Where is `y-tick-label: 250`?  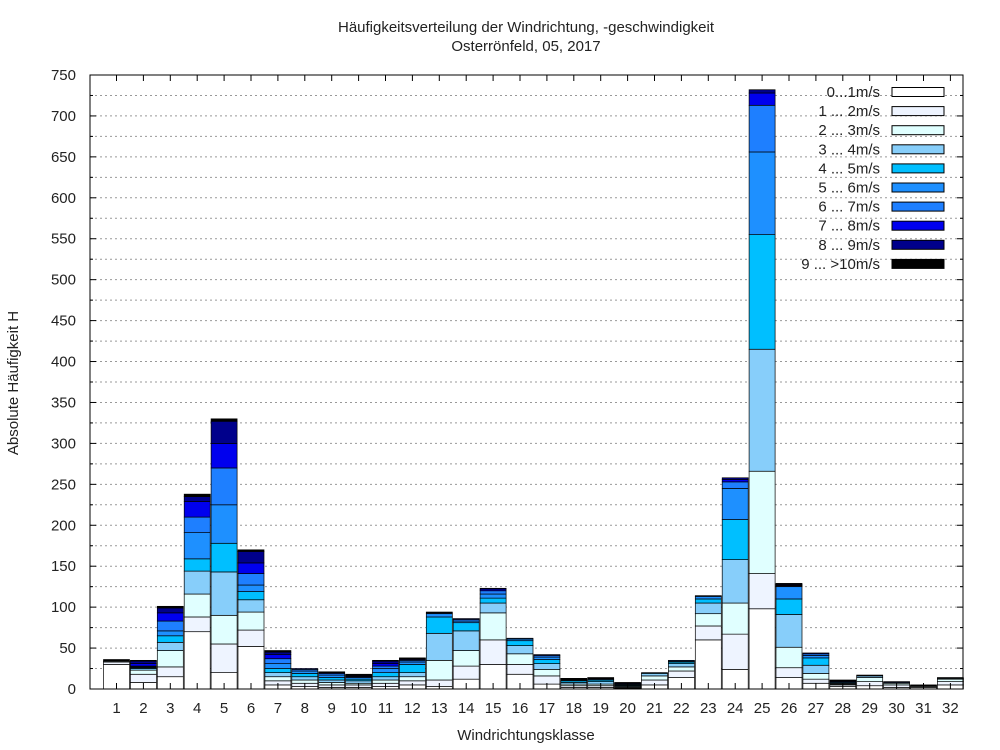
y-tick-label: 250 is located at coordinates (63, 484).